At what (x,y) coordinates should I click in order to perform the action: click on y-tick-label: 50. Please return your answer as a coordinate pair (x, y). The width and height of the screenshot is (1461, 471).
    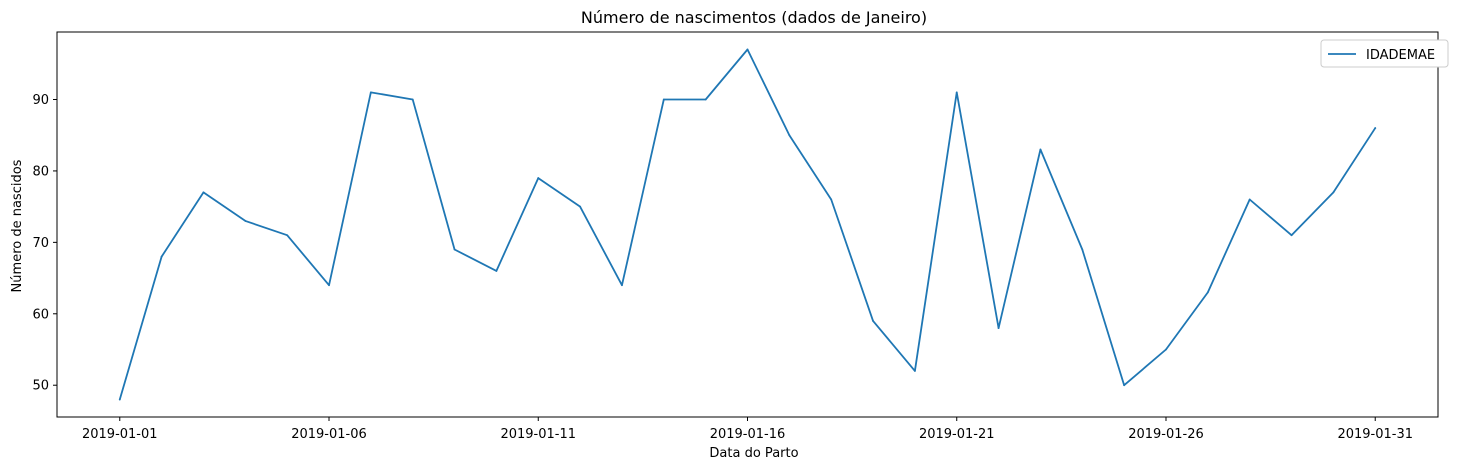
    Looking at the image, I should click on (40, 386).